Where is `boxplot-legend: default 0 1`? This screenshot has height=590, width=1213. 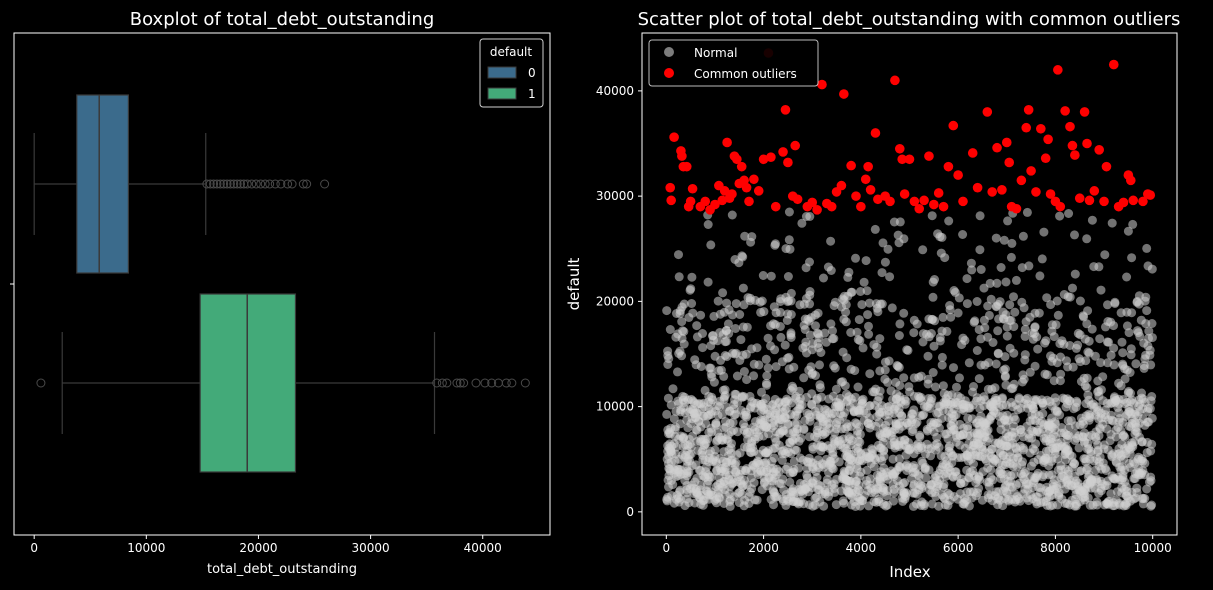
boxplot-legend: default 0 1 is located at coordinates (511, 73).